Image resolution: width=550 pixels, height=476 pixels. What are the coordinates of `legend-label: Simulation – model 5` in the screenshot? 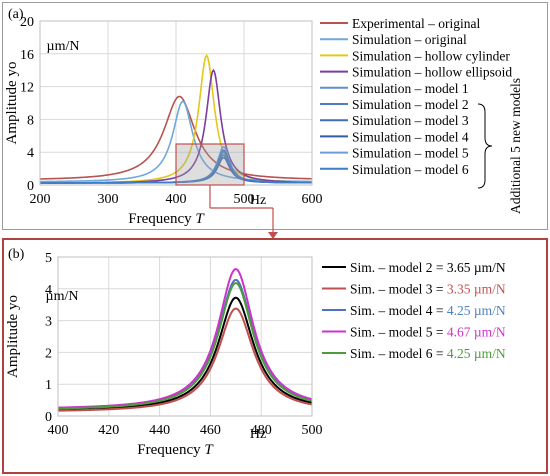 It's located at (410, 153).